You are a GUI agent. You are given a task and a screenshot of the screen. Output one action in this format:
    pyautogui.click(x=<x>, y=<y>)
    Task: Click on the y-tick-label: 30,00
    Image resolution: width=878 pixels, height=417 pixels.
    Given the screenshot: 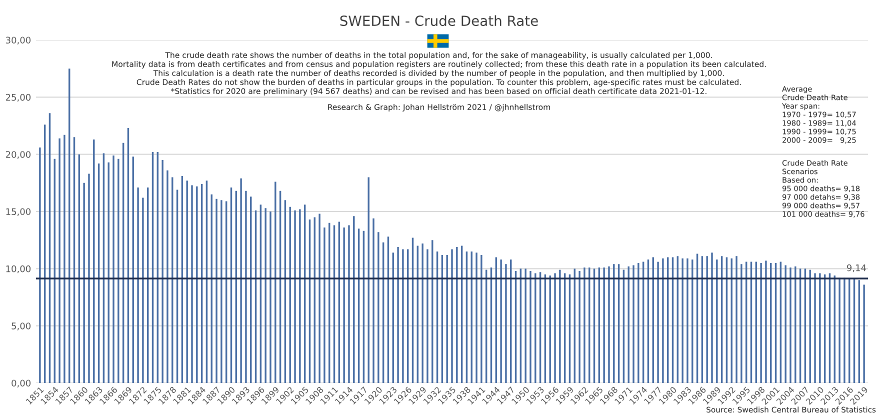 What is the action you would take?
    pyautogui.click(x=18, y=40)
    